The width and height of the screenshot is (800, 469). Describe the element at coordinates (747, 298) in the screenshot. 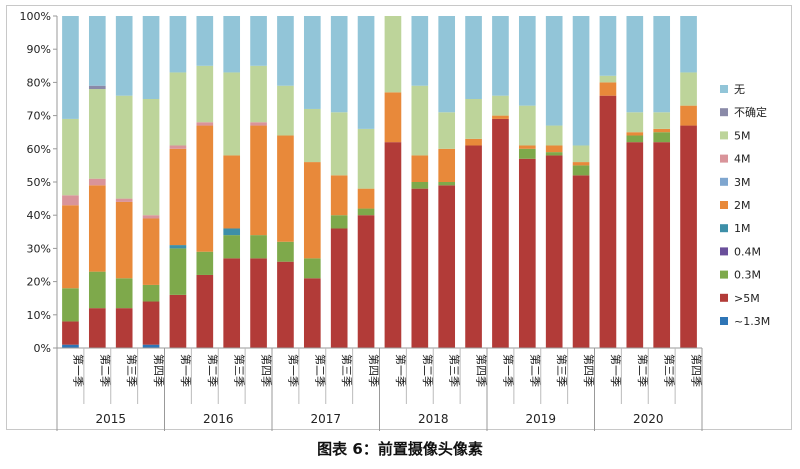

I see `legend-label: >5M` at that location.